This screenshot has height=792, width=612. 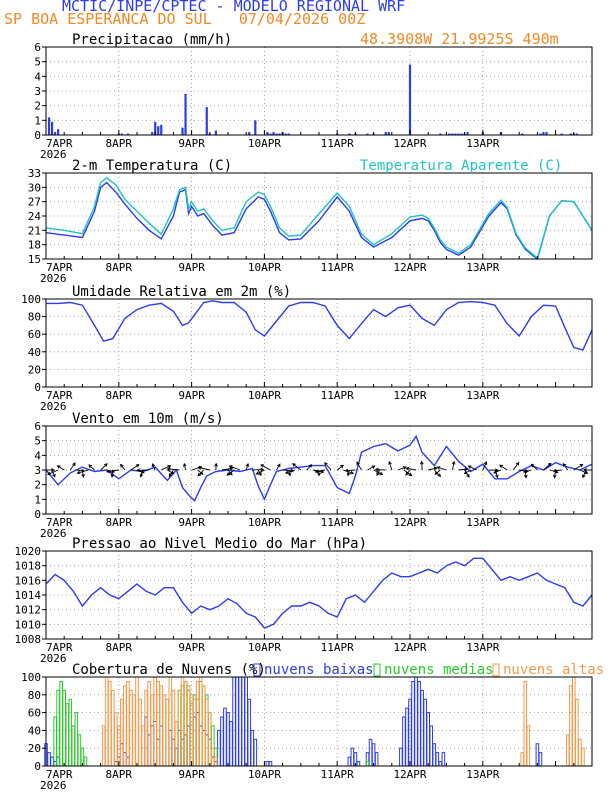 What do you see at coordinates (35, 216) in the screenshot?
I see `y-tick-label: 24` at bounding box center [35, 216].